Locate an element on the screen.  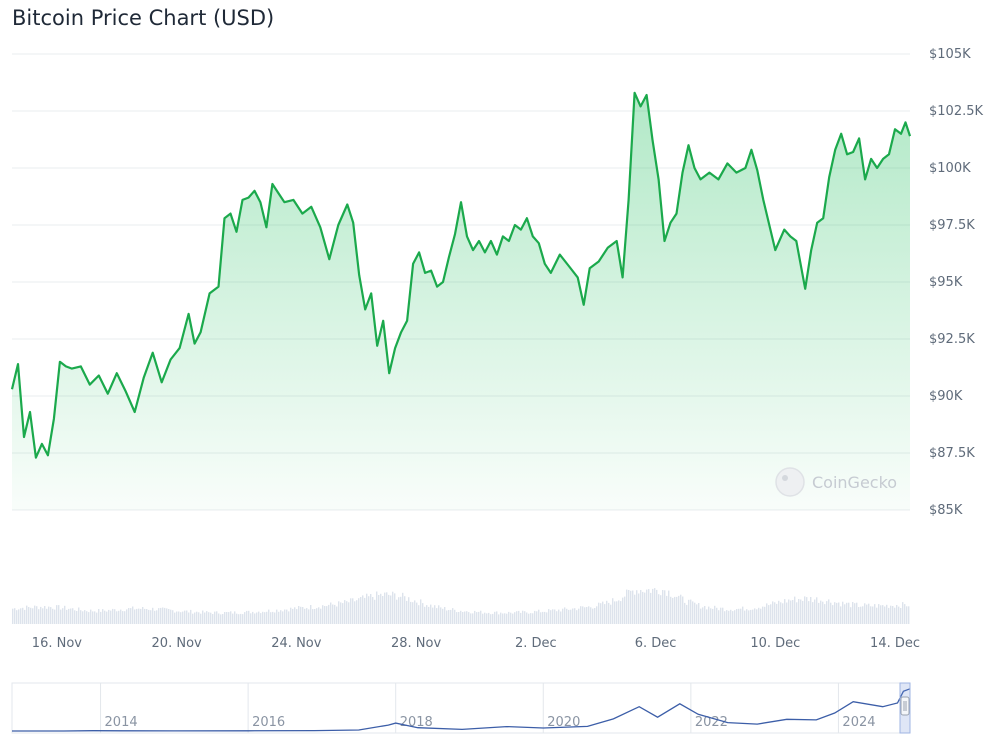
x-tick-label: 14. Dec is located at coordinates (895, 643).